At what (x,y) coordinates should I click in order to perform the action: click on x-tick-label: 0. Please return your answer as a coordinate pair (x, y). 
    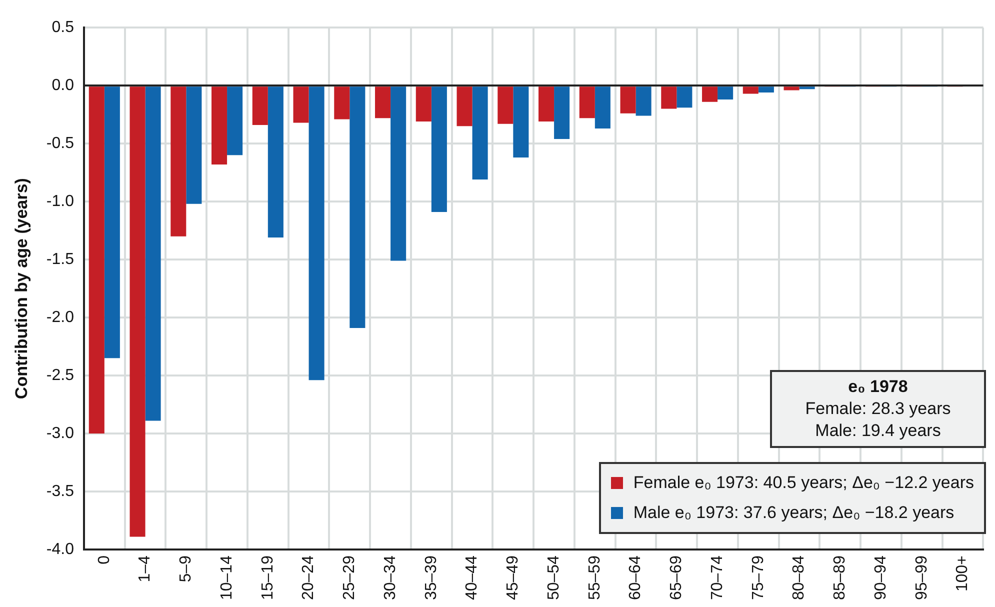
    Looking at the image, I should click on (104, 559).